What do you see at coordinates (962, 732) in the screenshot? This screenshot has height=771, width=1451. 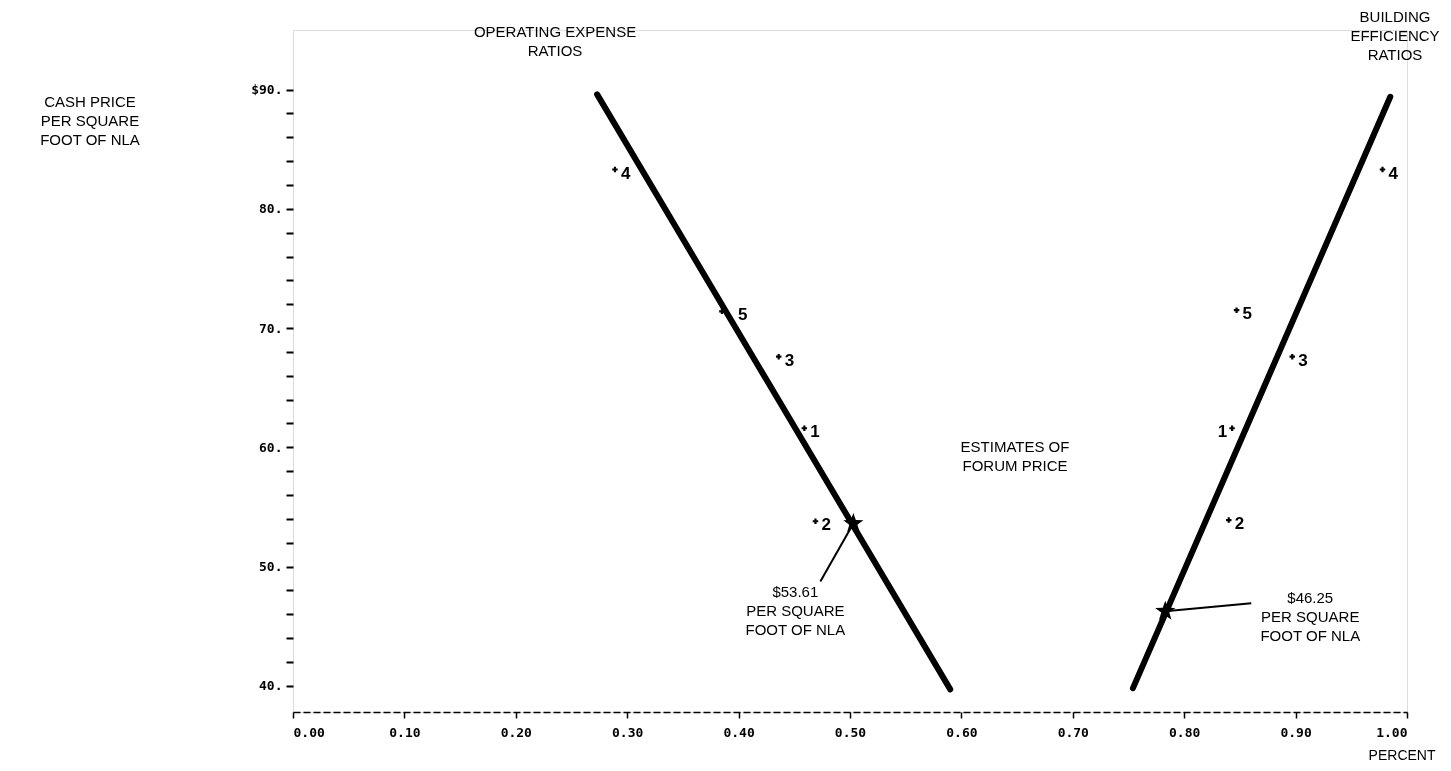 I see `x-tick-label: 0.60` at bounding box center [962, 732].